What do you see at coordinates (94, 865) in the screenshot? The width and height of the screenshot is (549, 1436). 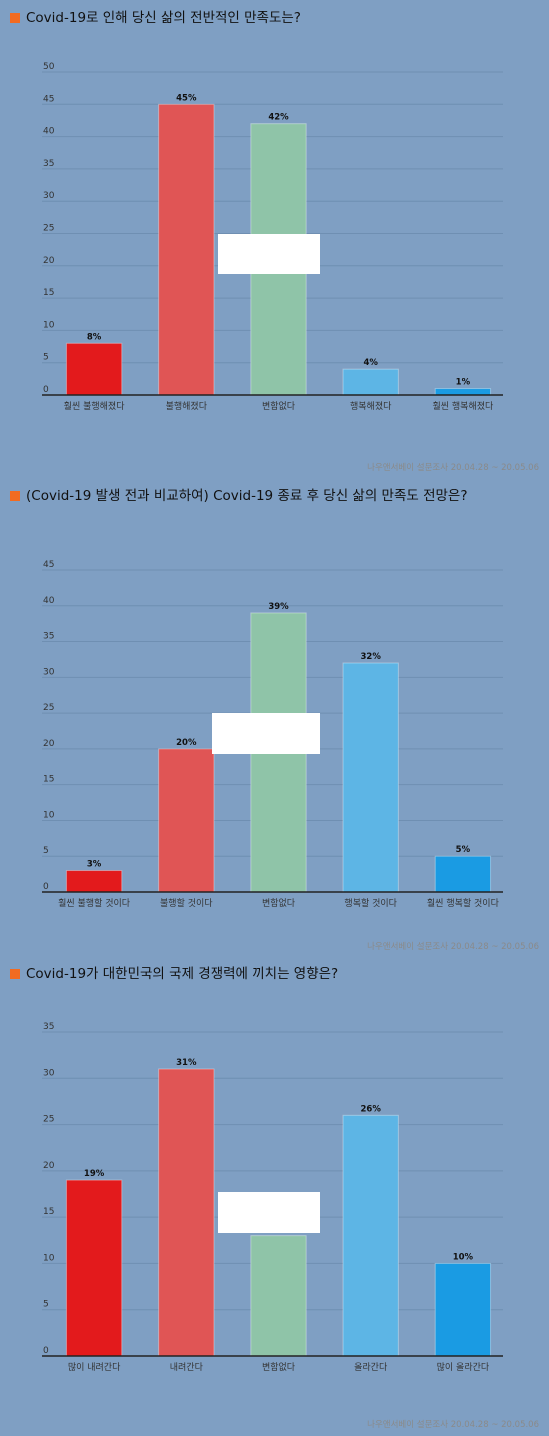 I see `data-label: 3%` at bounding box center [94, 865].